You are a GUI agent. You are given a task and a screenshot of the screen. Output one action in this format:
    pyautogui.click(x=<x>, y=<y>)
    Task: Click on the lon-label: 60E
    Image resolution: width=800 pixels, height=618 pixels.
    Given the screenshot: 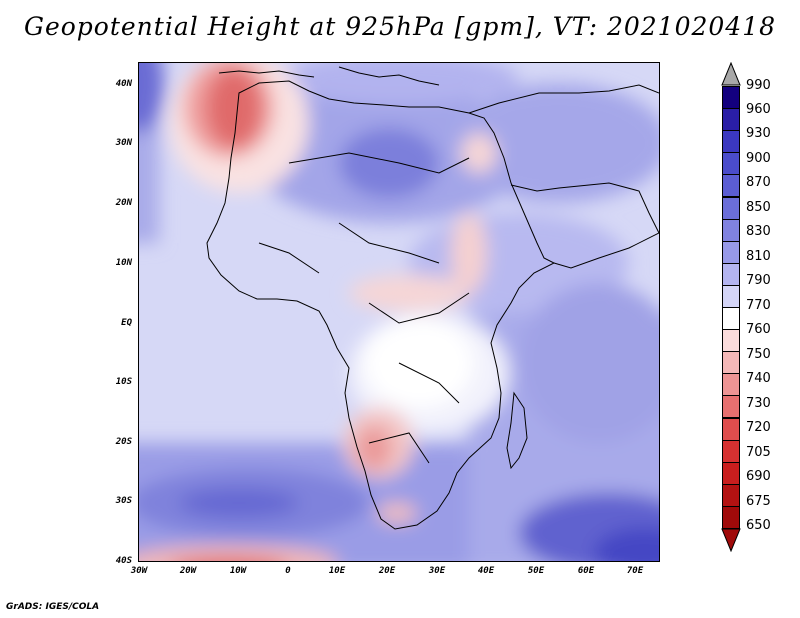 What is the action you would take?
    pyautogui.click(x=586, y=571)
    